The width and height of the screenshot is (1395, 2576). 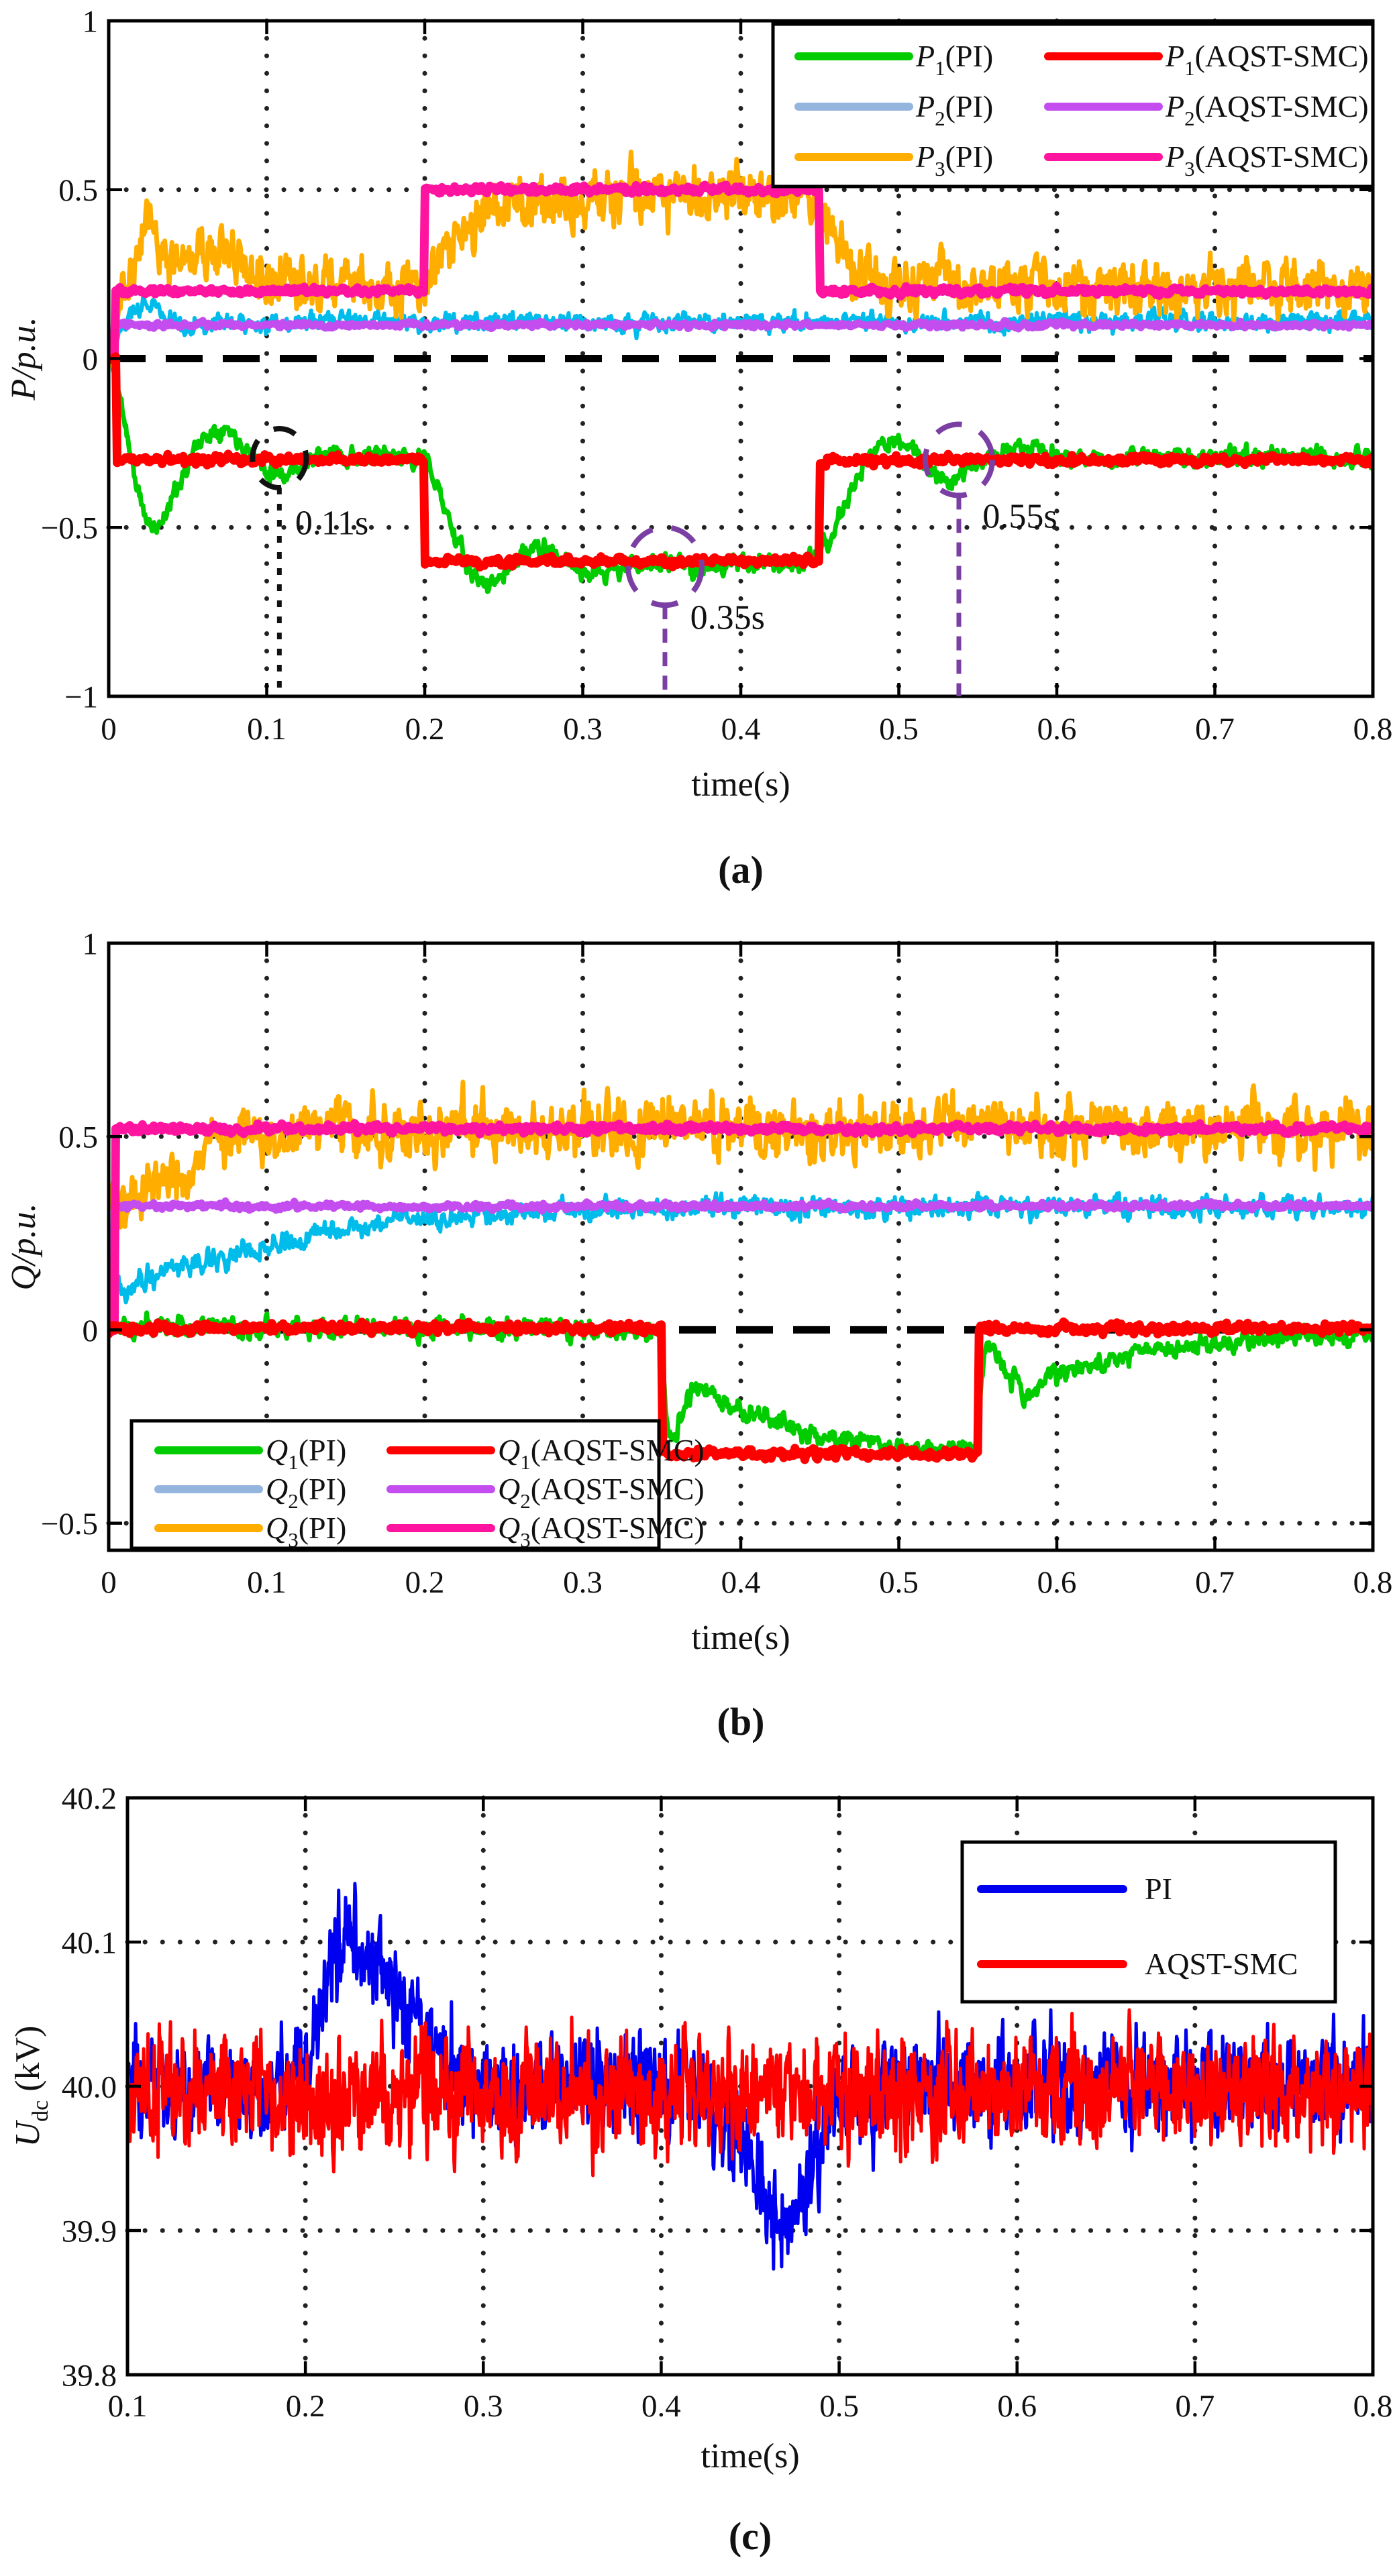 I want to click on y-tick-label: 40.0, so click(x=89, y=2087).